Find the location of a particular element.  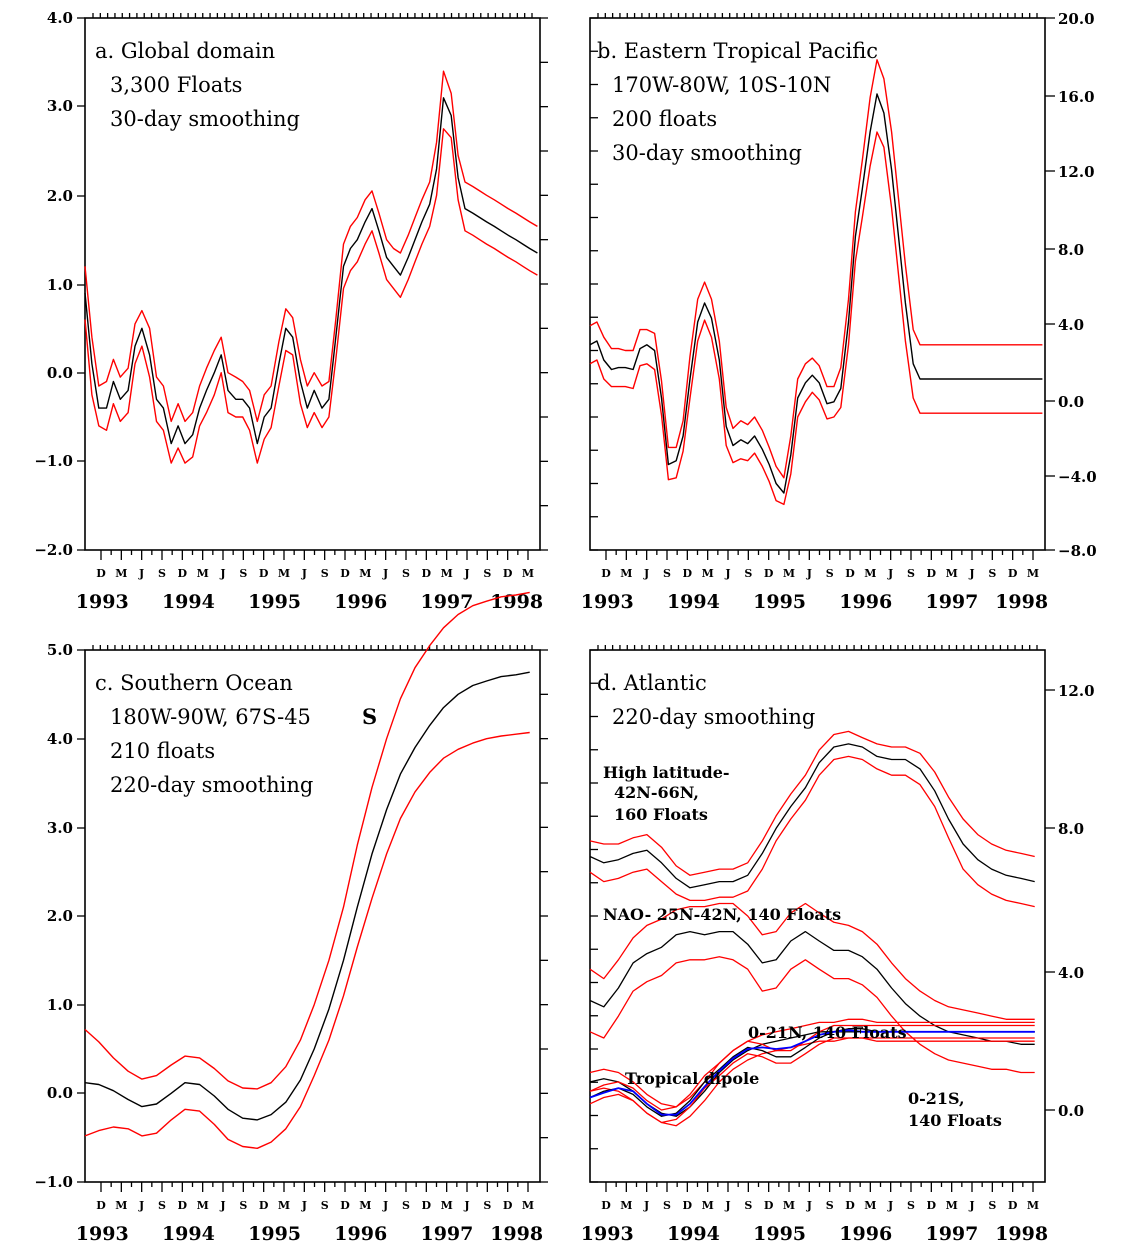

group4-series-dipole is located at coordinates (812, 1072).